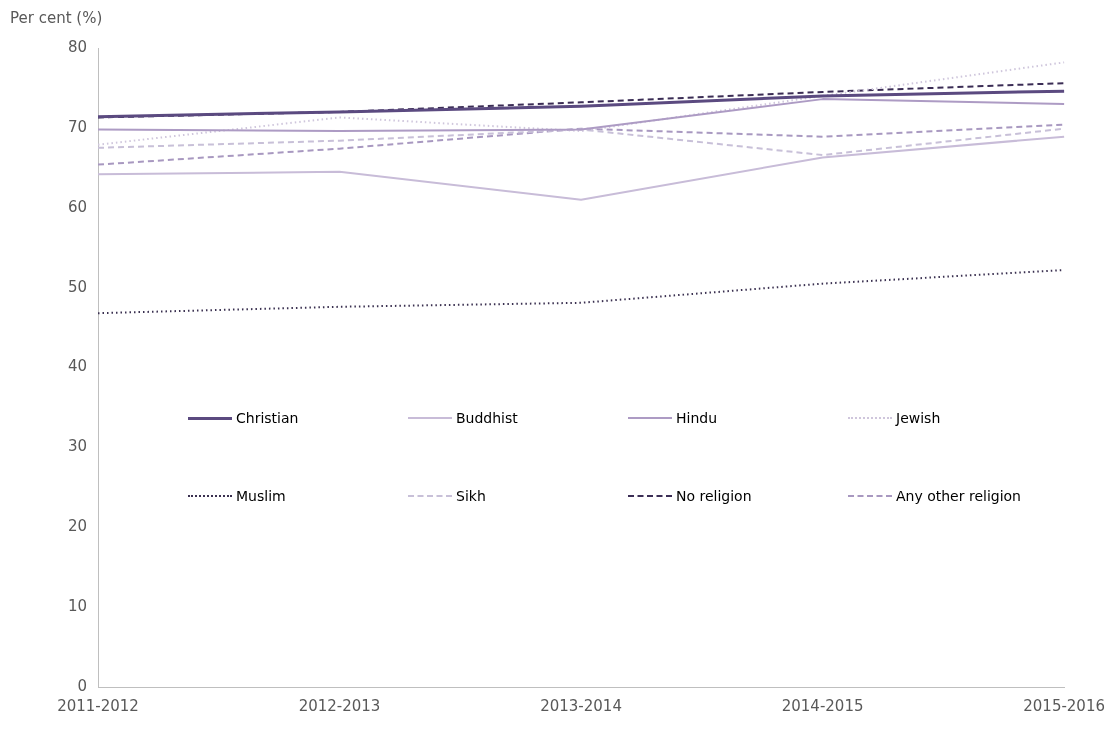 The image size is (1116, 731). Describe the element at coordinates (77, 206) in the screenshot. I see `y-tick-label: 60` at that location.